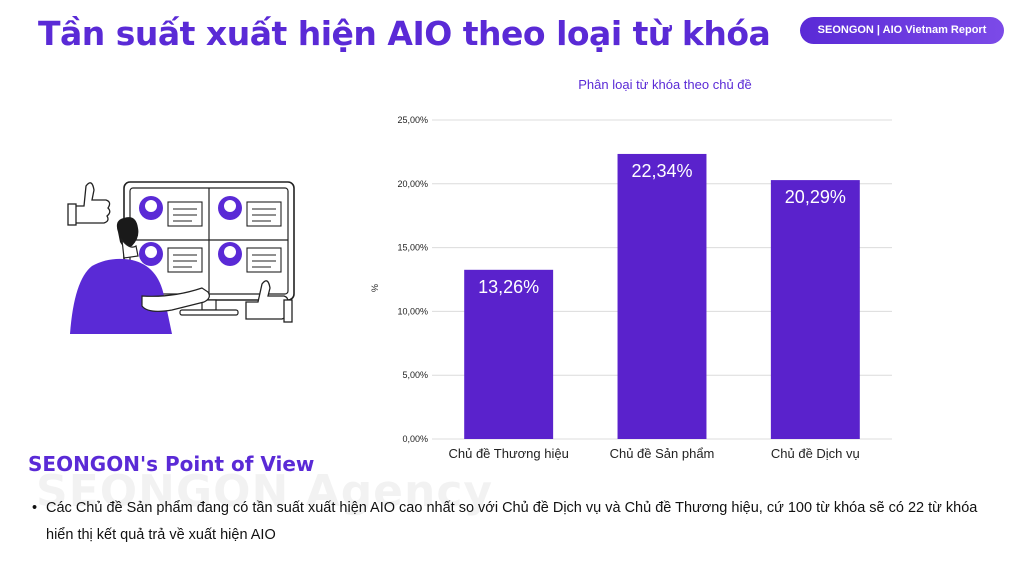  Describe the element at coordinates (375, 288) in the screenshot. I see `y-axis-label: %` at that location.